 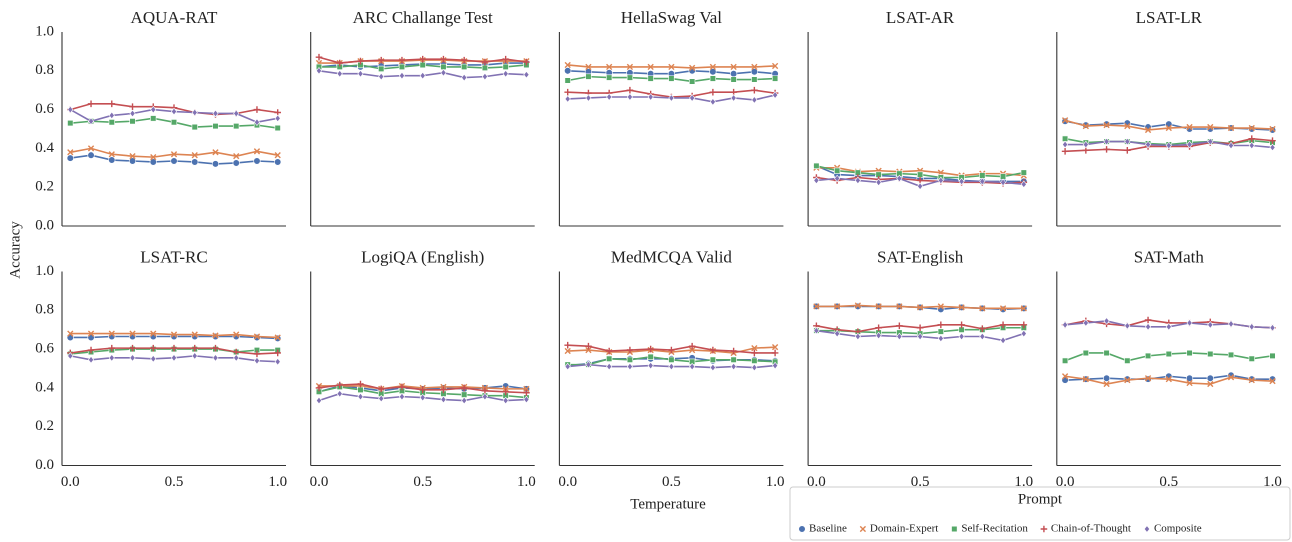 I want to click on panel-title: LSAT-LR, so click(x=1169, y=17).